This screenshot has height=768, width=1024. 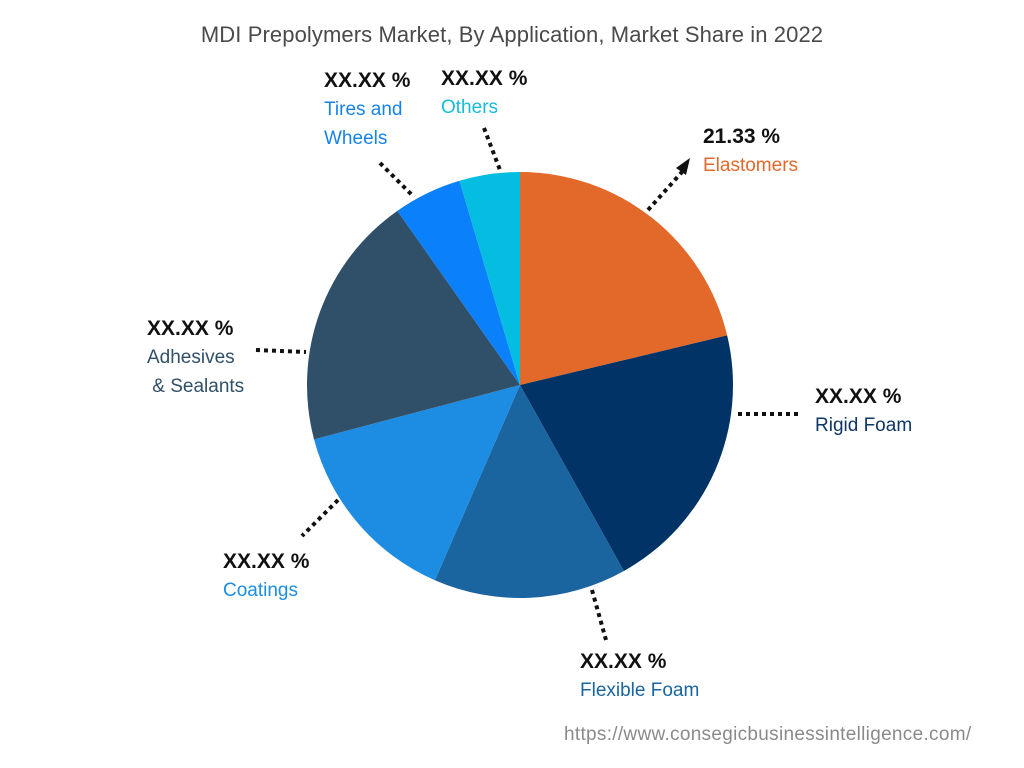 I want to click on label-elastomers-name: Elastomers, so click(x=751, y=165).